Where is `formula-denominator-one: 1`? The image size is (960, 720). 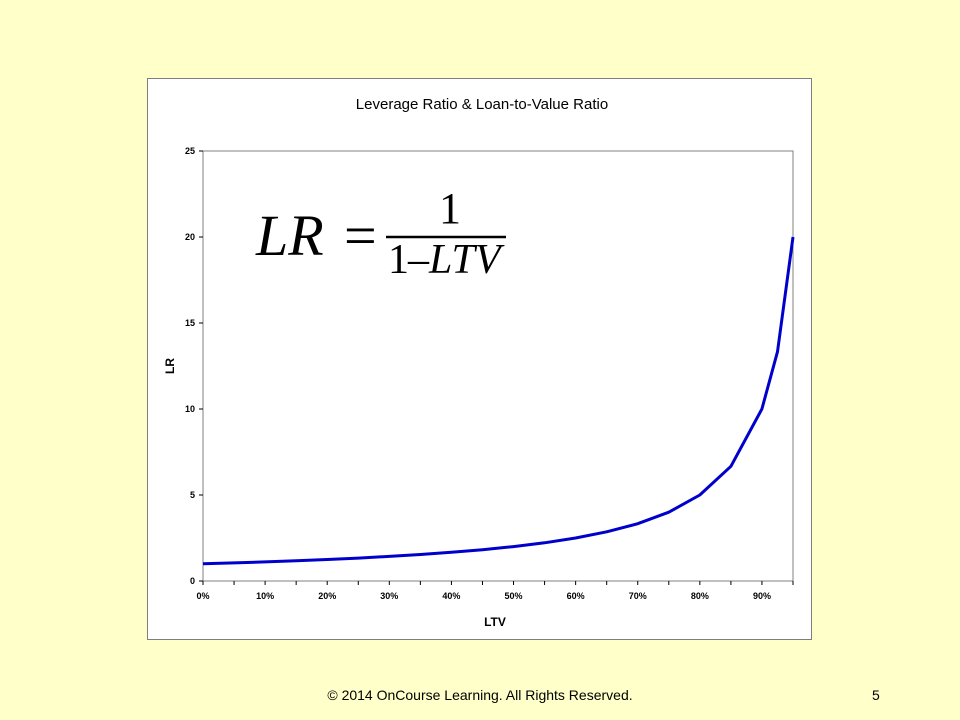
formula-denominator-one: 1 is located at coordinates (398, 260).